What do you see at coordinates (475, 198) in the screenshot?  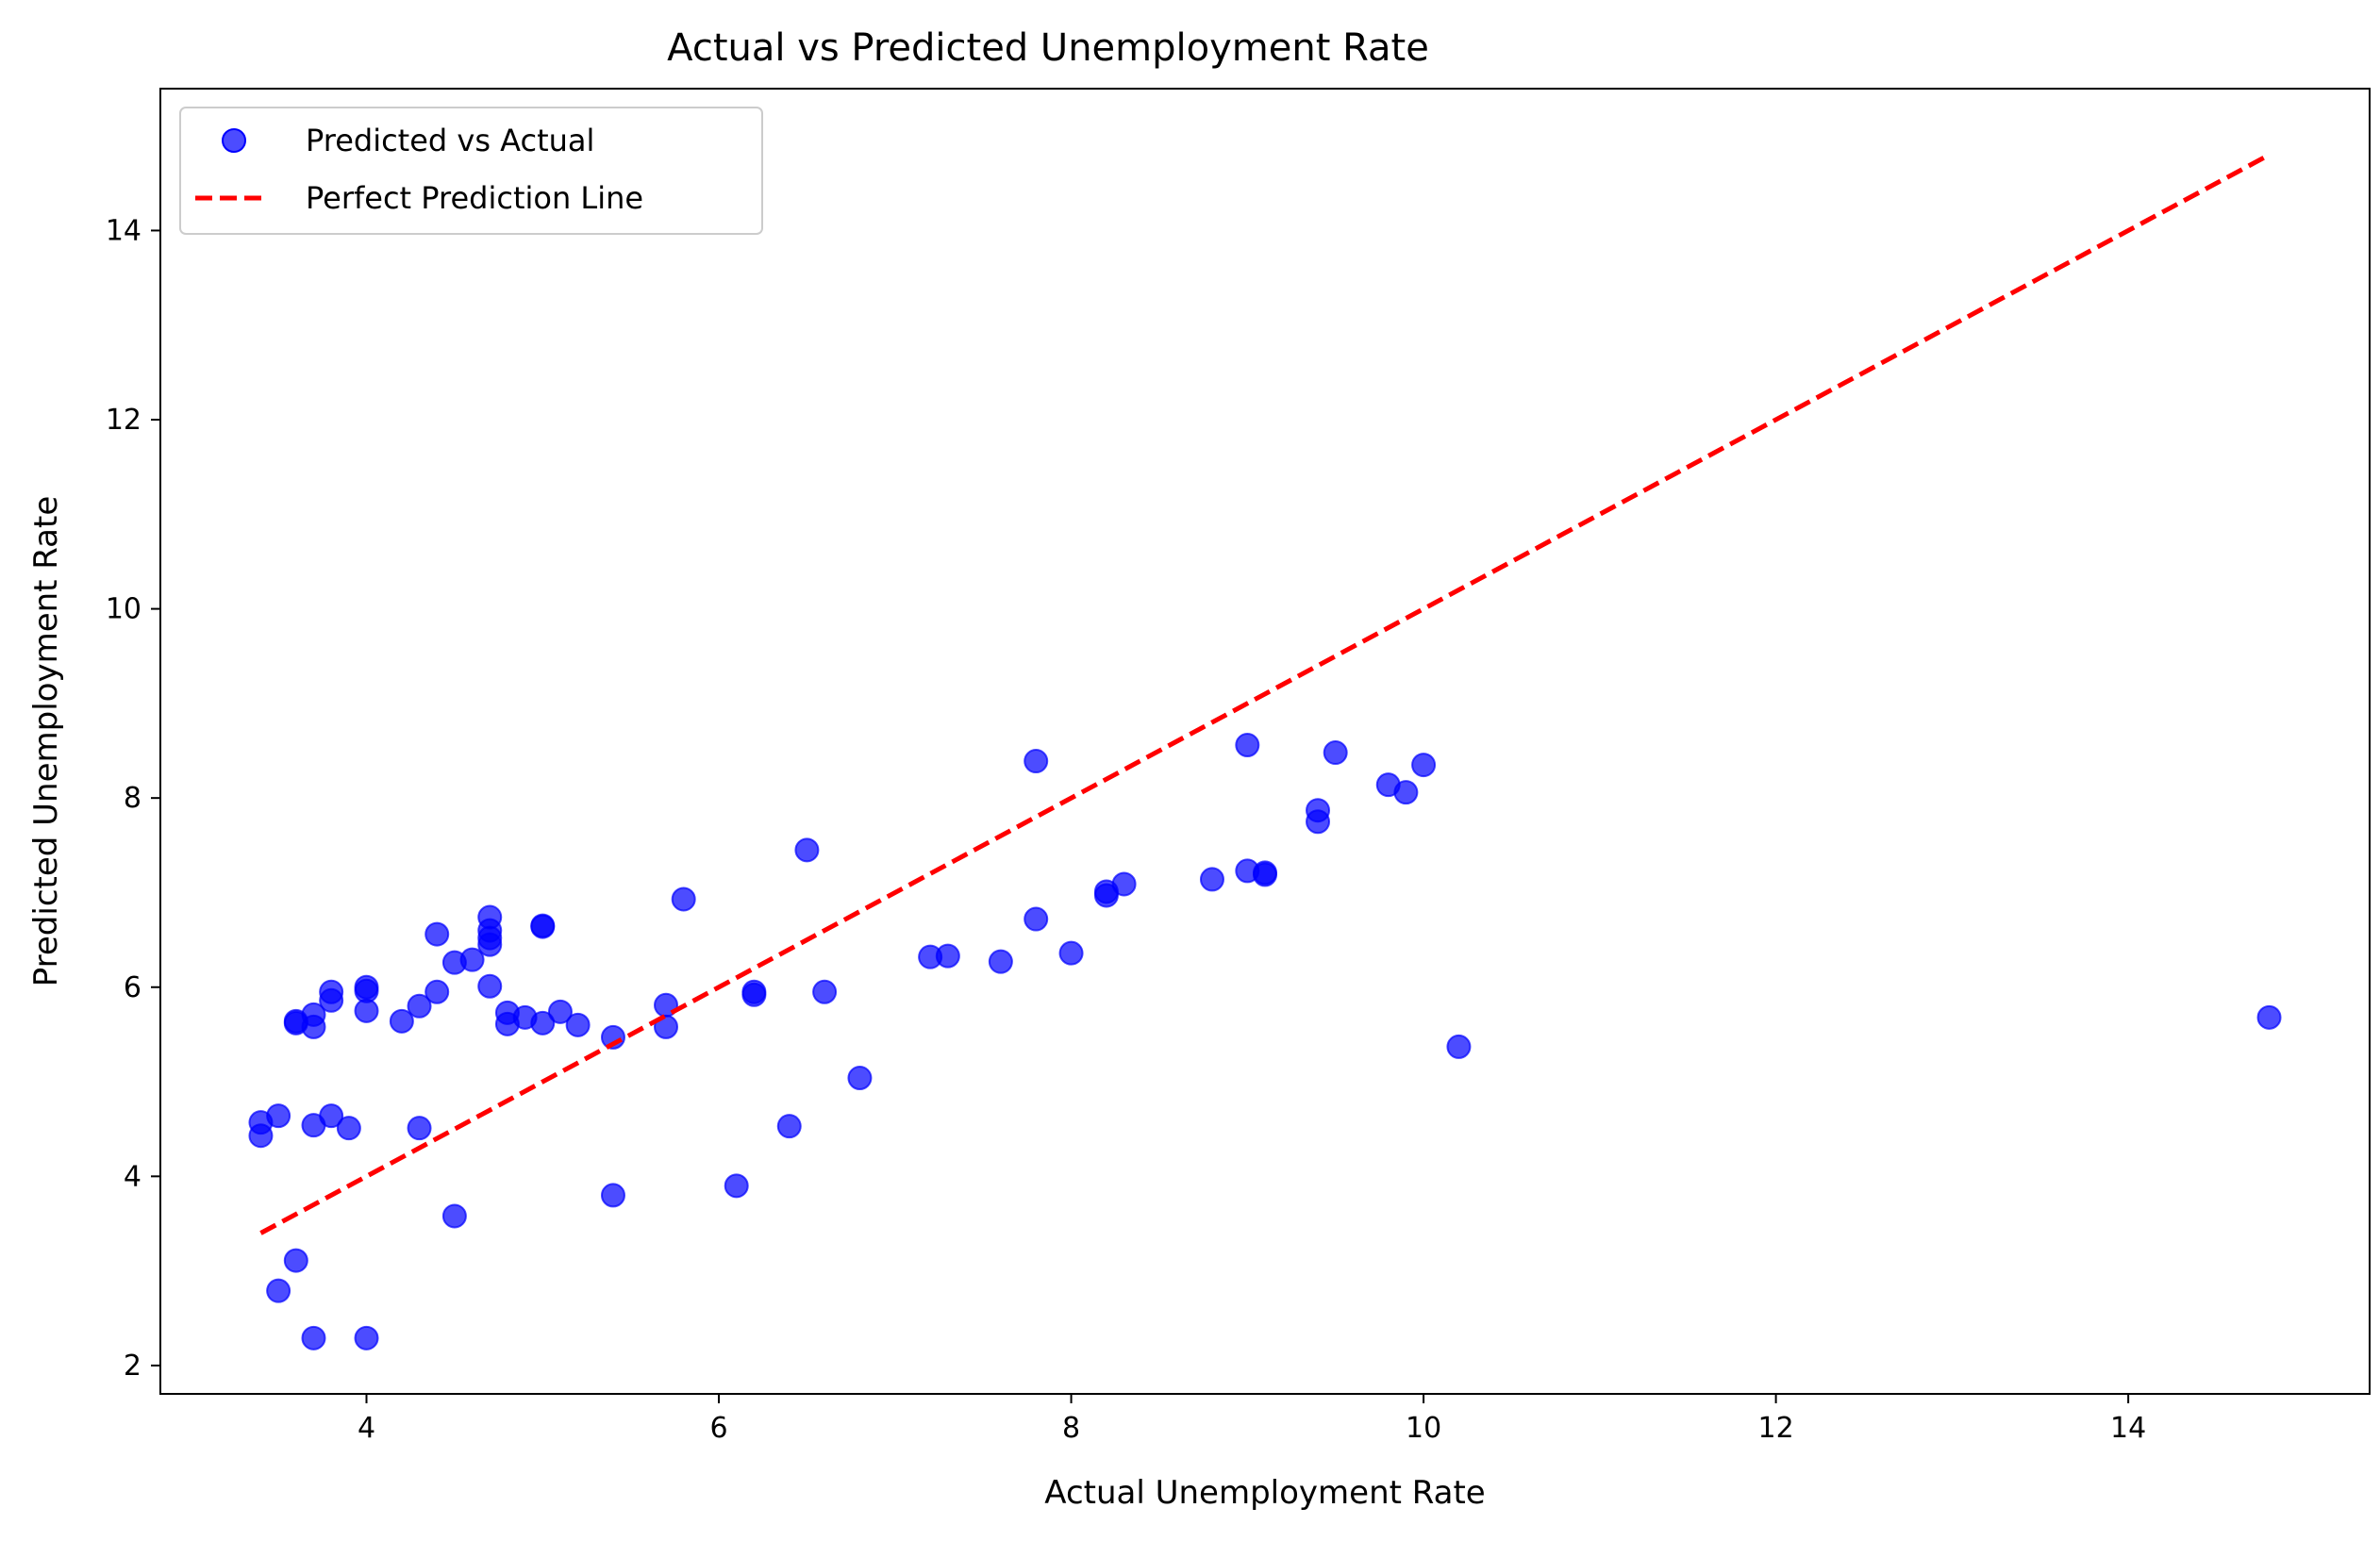 I see `legend-label-line: Perfect Prediction Line` at bounding box center [475, 198].